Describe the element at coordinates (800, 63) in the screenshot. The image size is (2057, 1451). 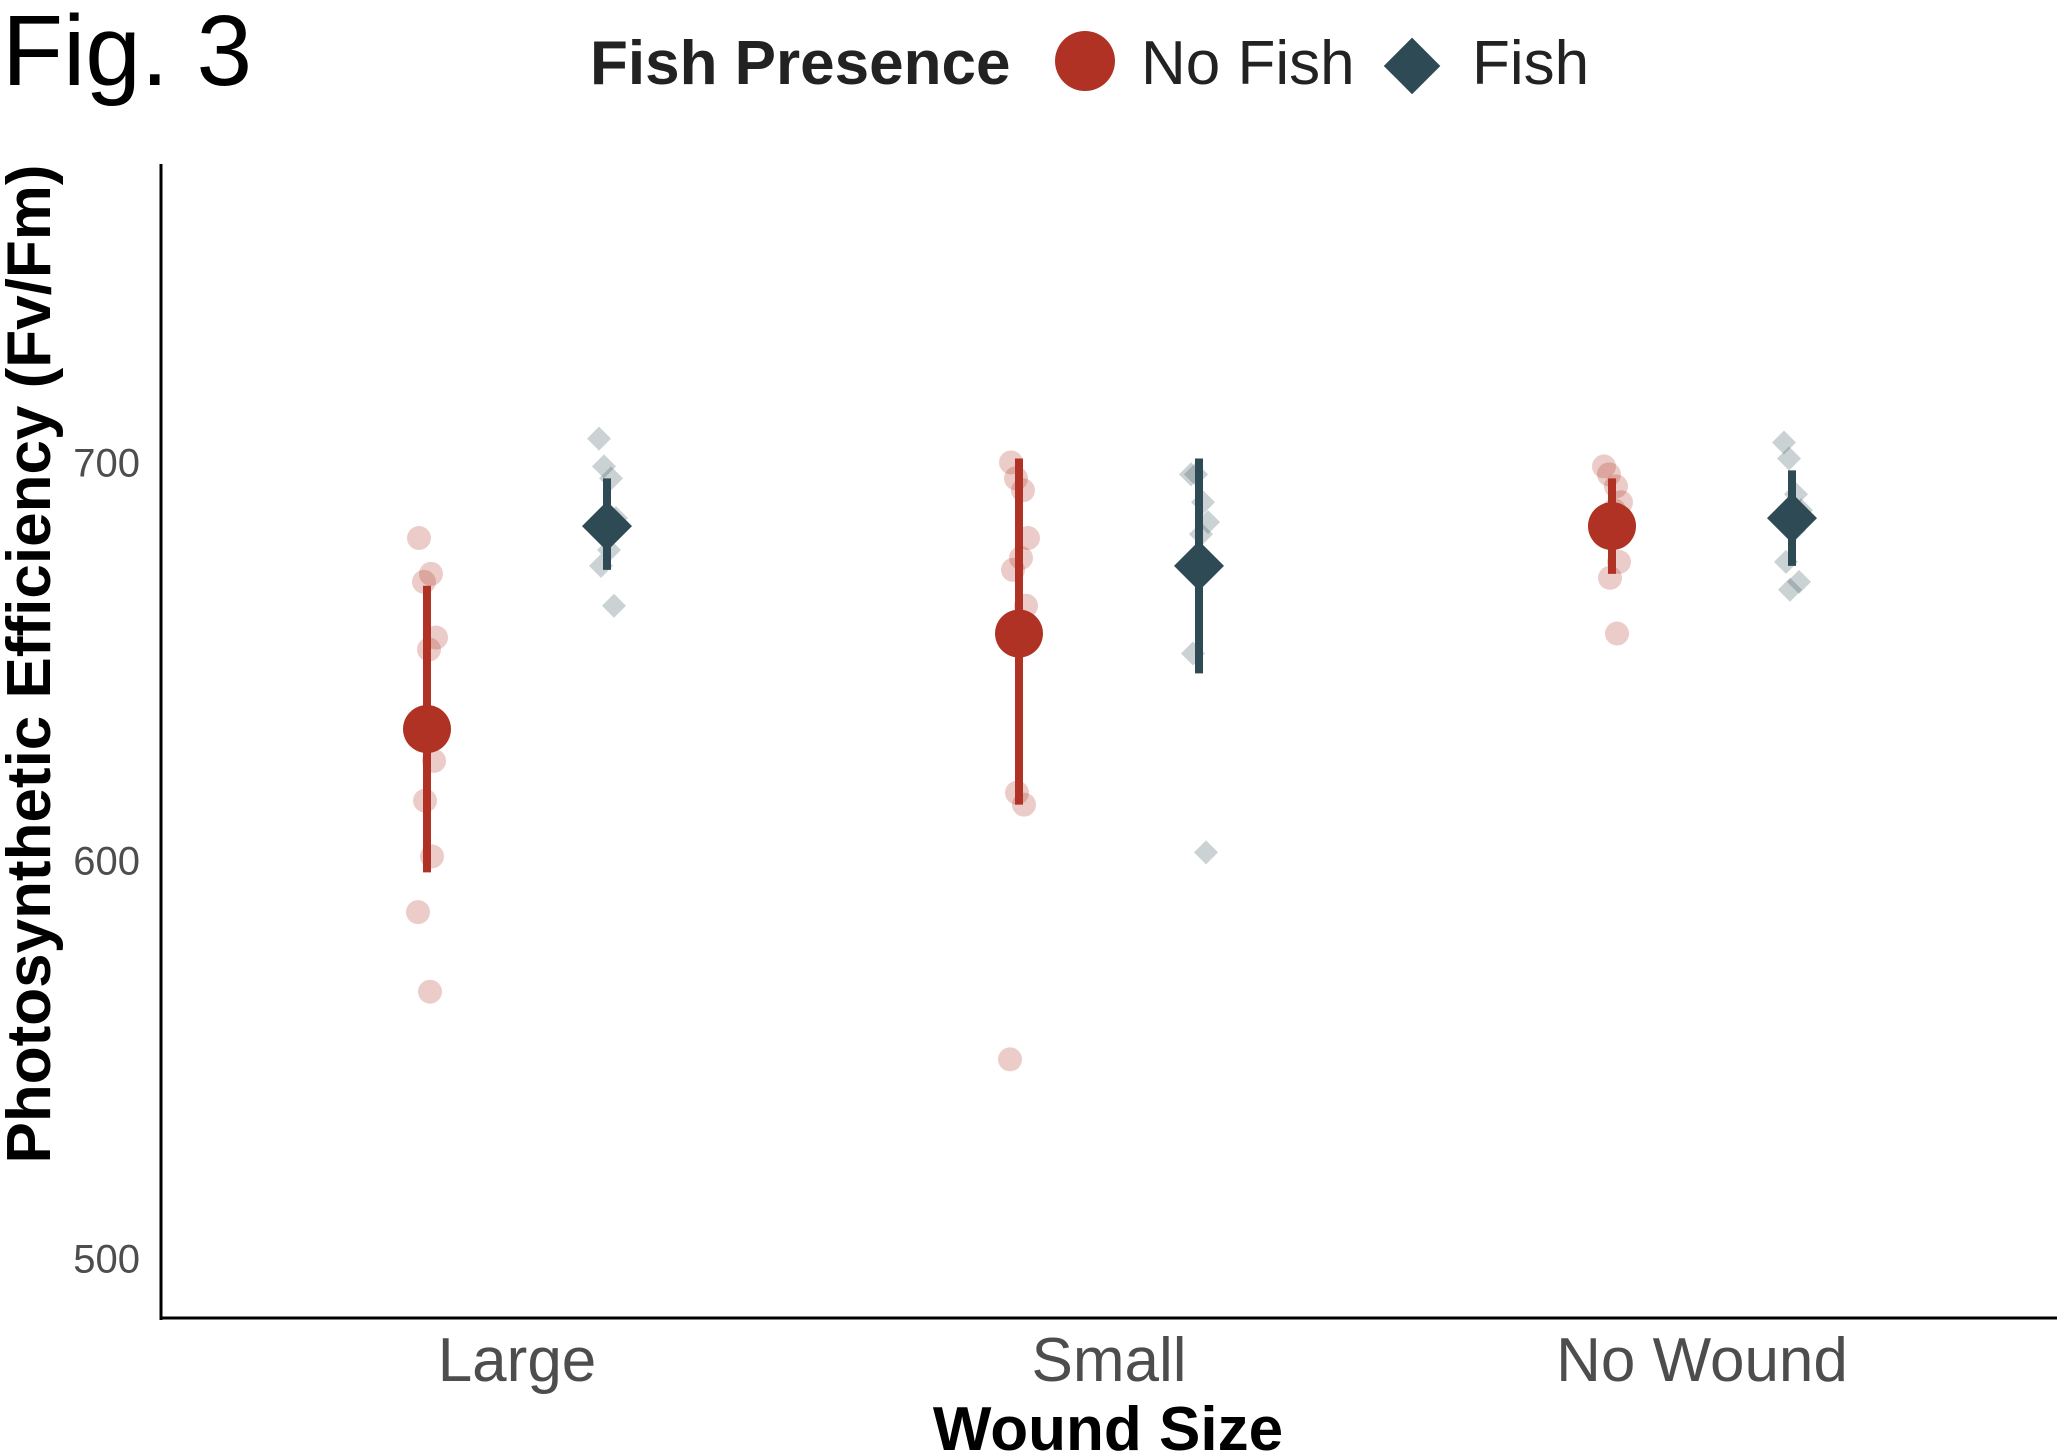
I see `legend-title: Fish Presence` at that location.